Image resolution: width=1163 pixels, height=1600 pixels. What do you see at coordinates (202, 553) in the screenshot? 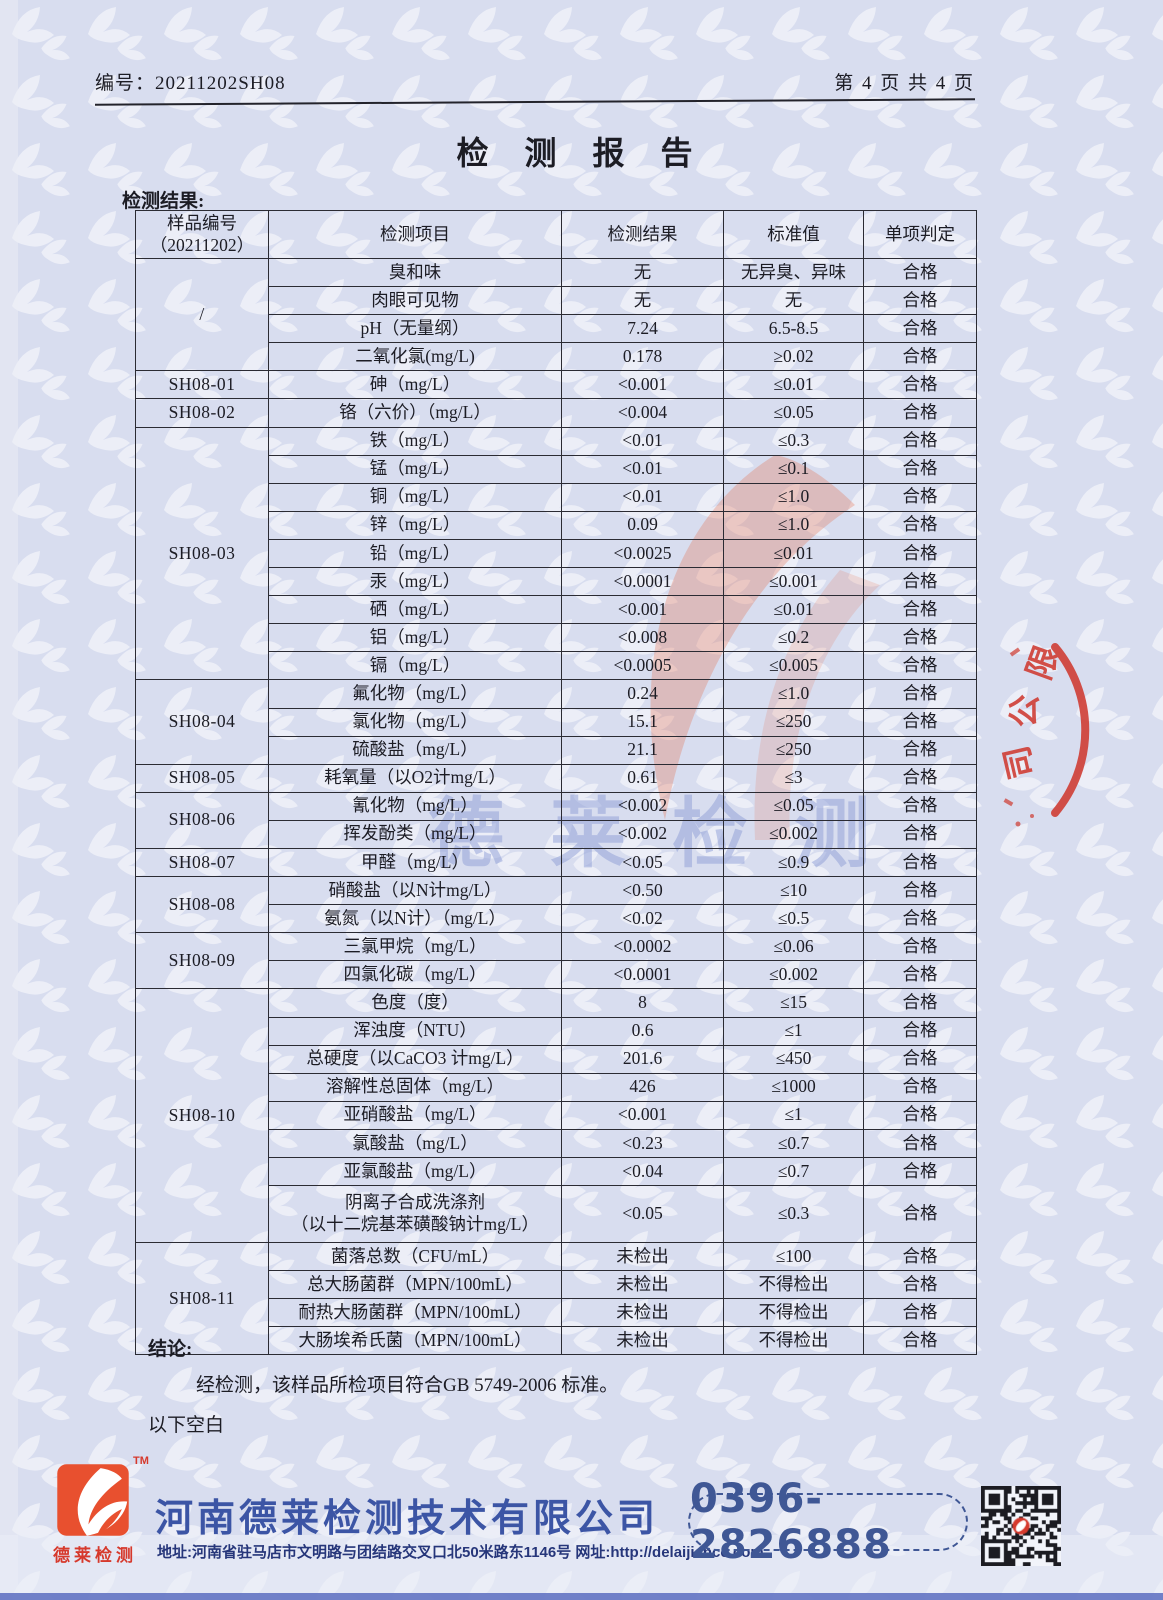
I see `sample-id-cell: SH08-03` at bounding box center [202, 553].